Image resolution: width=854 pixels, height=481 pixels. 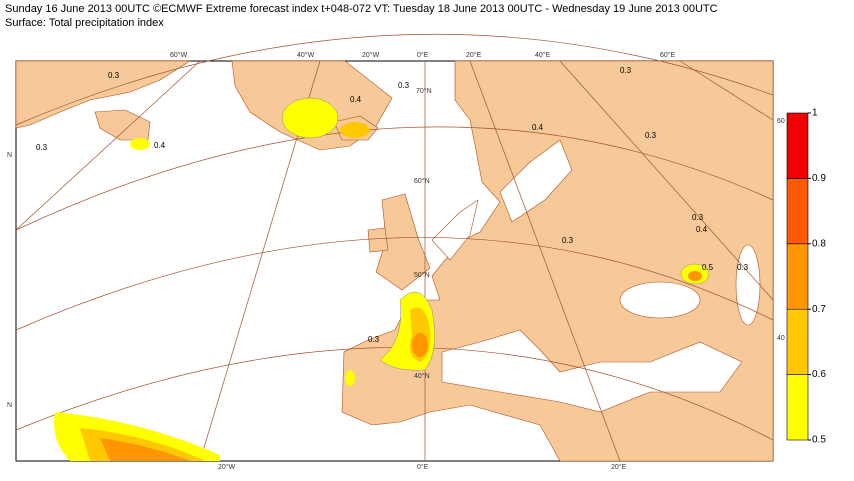 What do you see at coordinates (781, 338) in the screenshot?
I see `graticule-label: 40` at bounding box center [781, 338].